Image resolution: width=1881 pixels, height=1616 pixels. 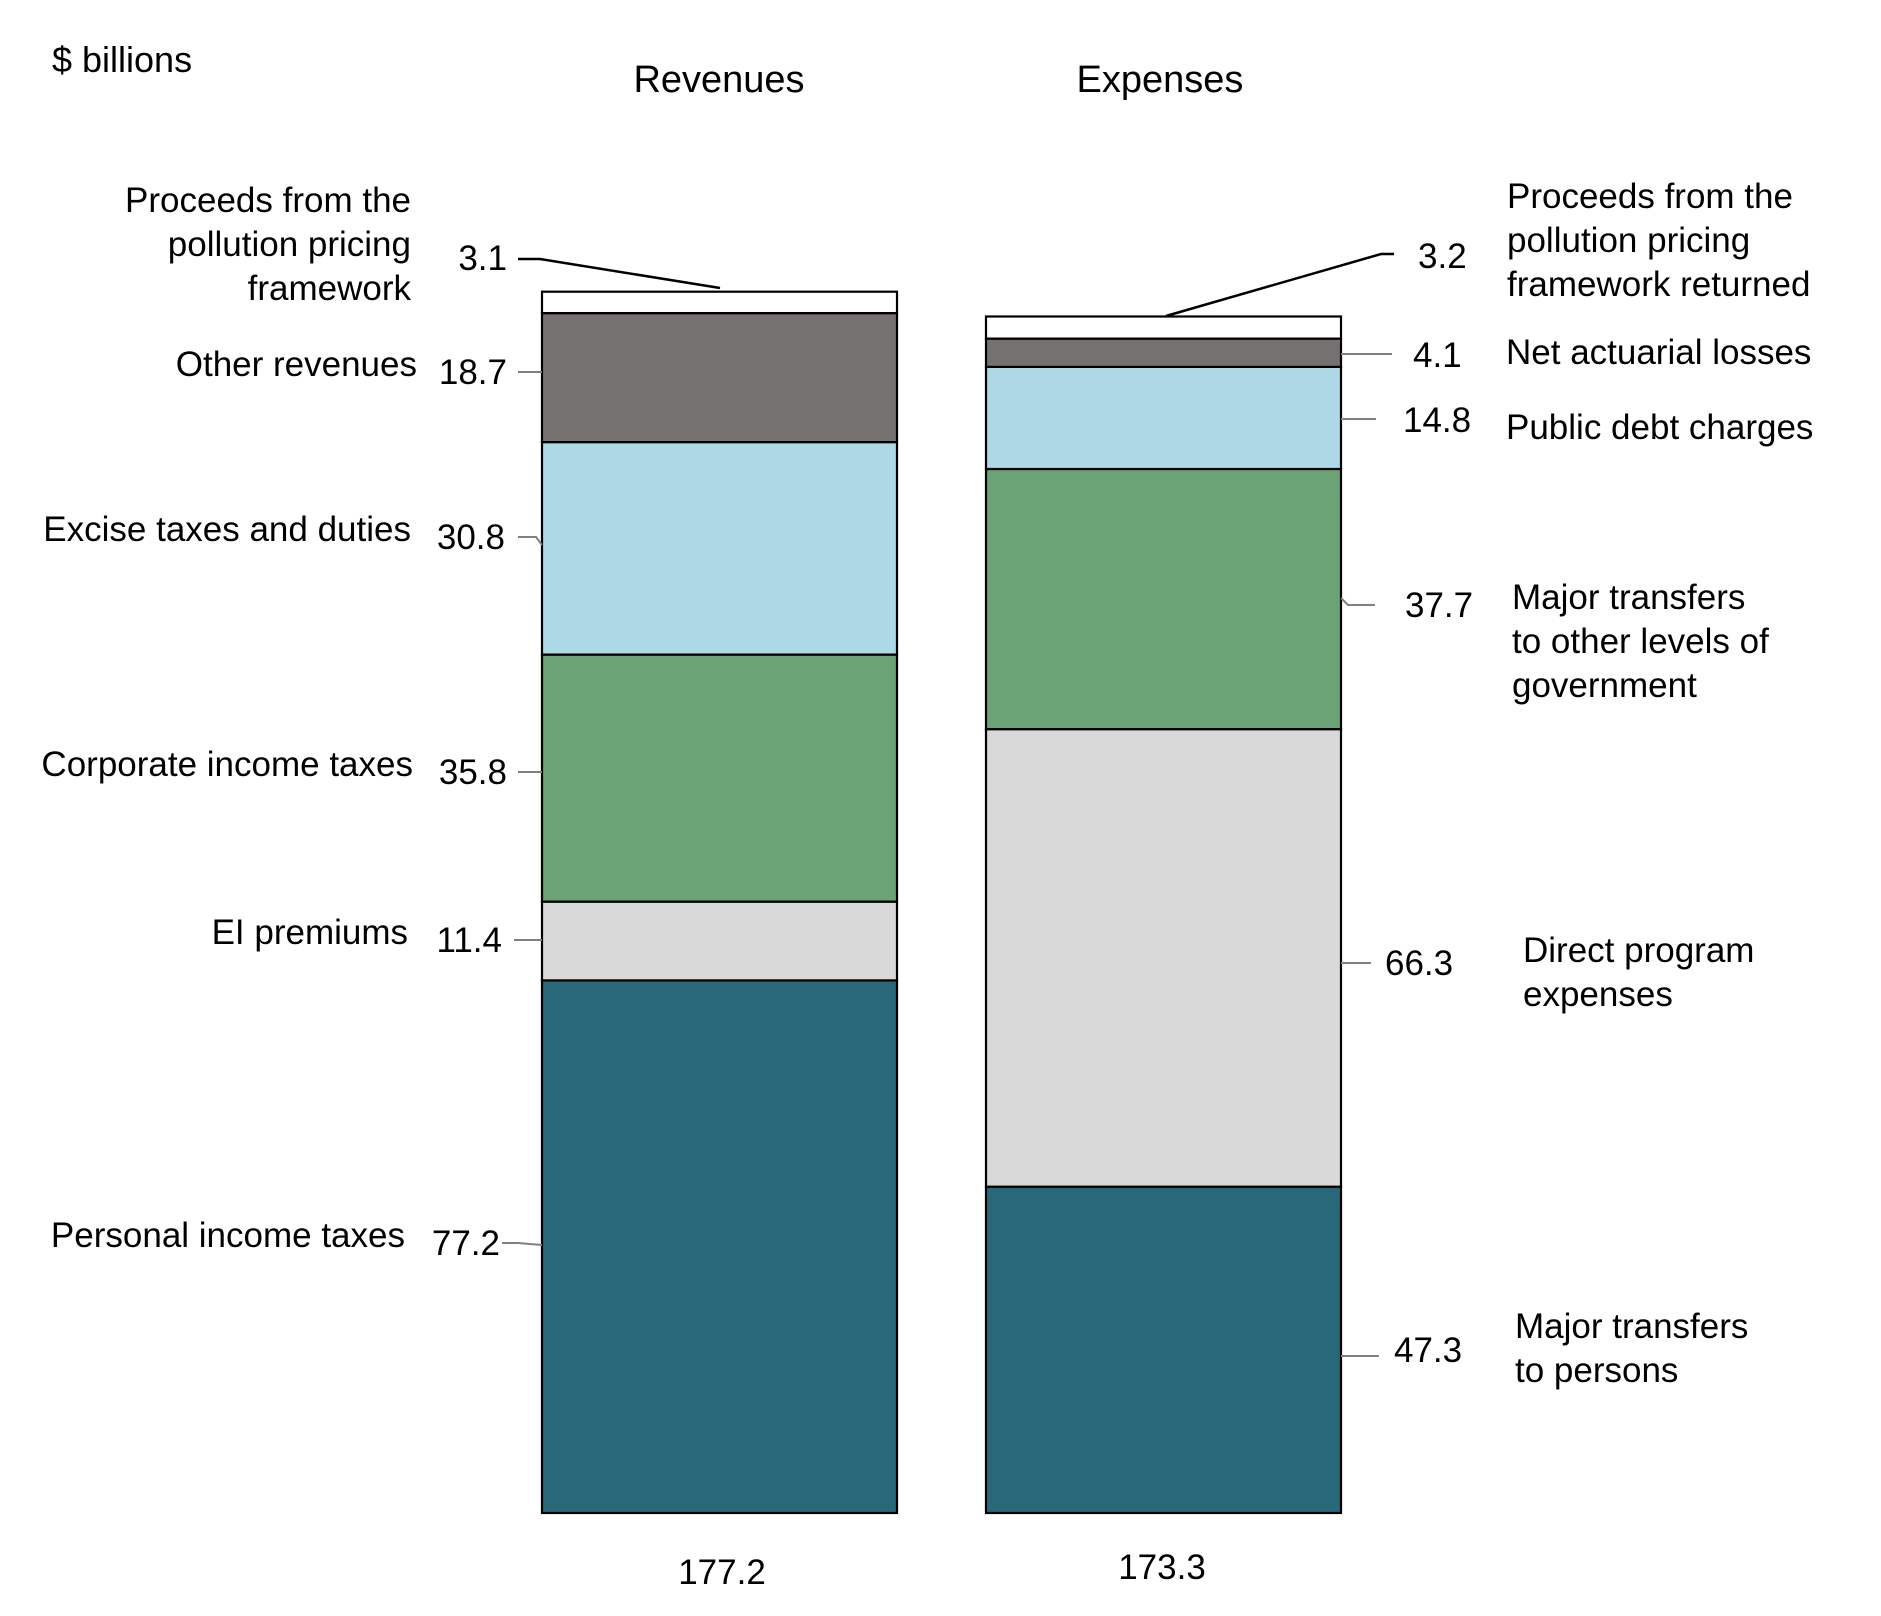 I want to click on category-label-line: Other revenues, so click(x=296, y=364).